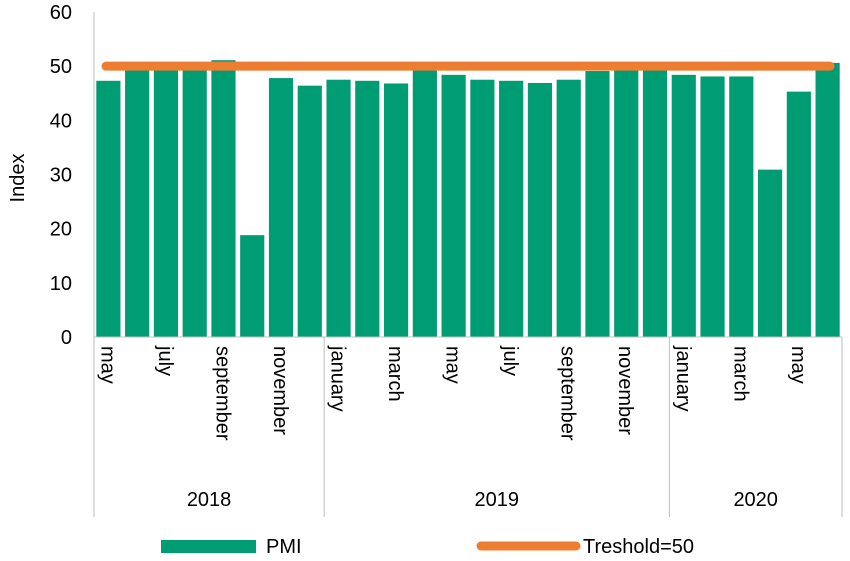 The image size is (850, 561). What do you see at coordinates (61, 230) in the screenshot?
I see `y-tick-label: 20` at bounding box center [61, 230].